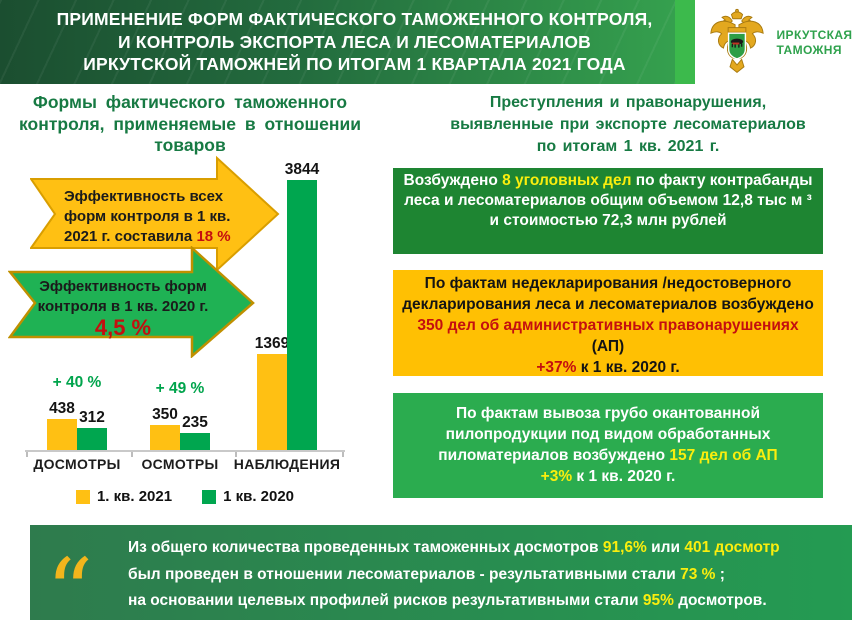 This screenshot has height=625, width=866. I want to click on chart-title-line2: контроля, применяемые в отношении, so click(190, 123).